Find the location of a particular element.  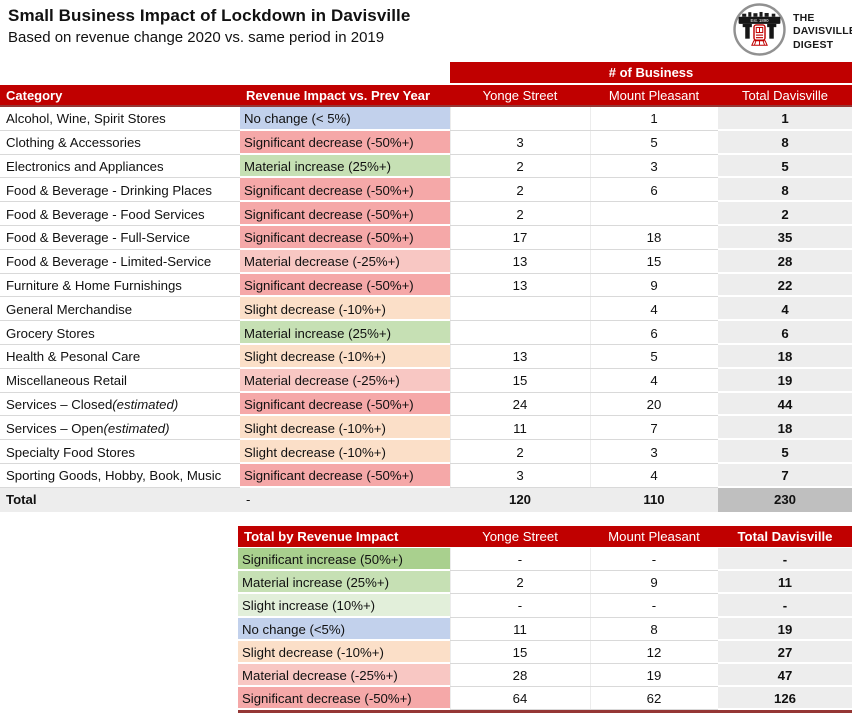

yonge-count-cell: 15 is located at coordinates (520, 652).